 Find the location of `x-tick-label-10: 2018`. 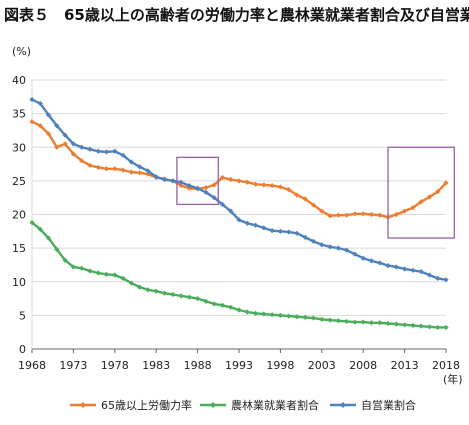

x-tick-label-10: 2018 is located at coordinates (446, 365).